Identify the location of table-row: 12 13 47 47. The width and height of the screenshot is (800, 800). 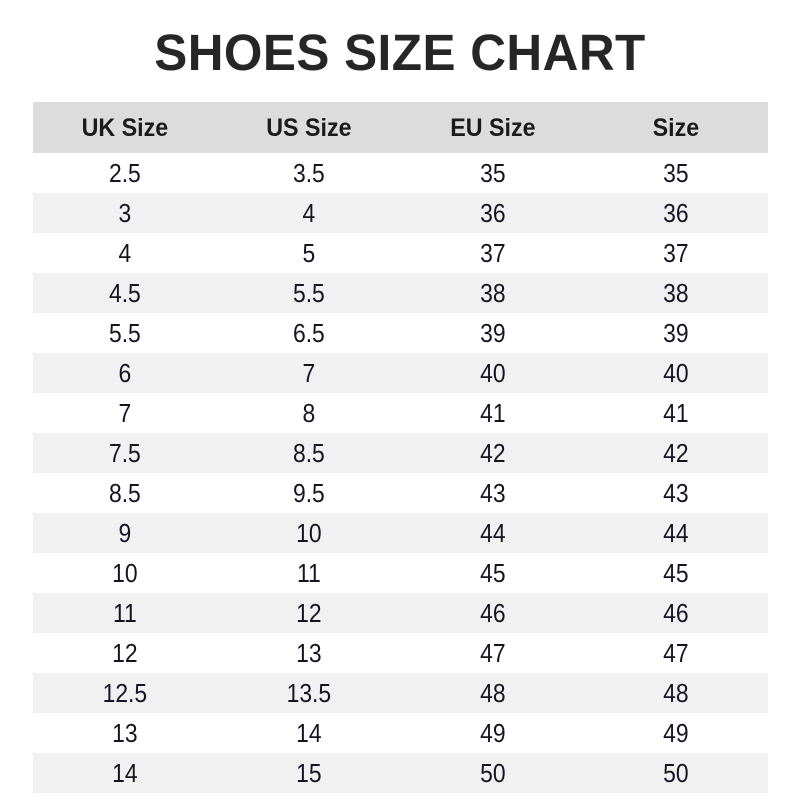
(400, 653).